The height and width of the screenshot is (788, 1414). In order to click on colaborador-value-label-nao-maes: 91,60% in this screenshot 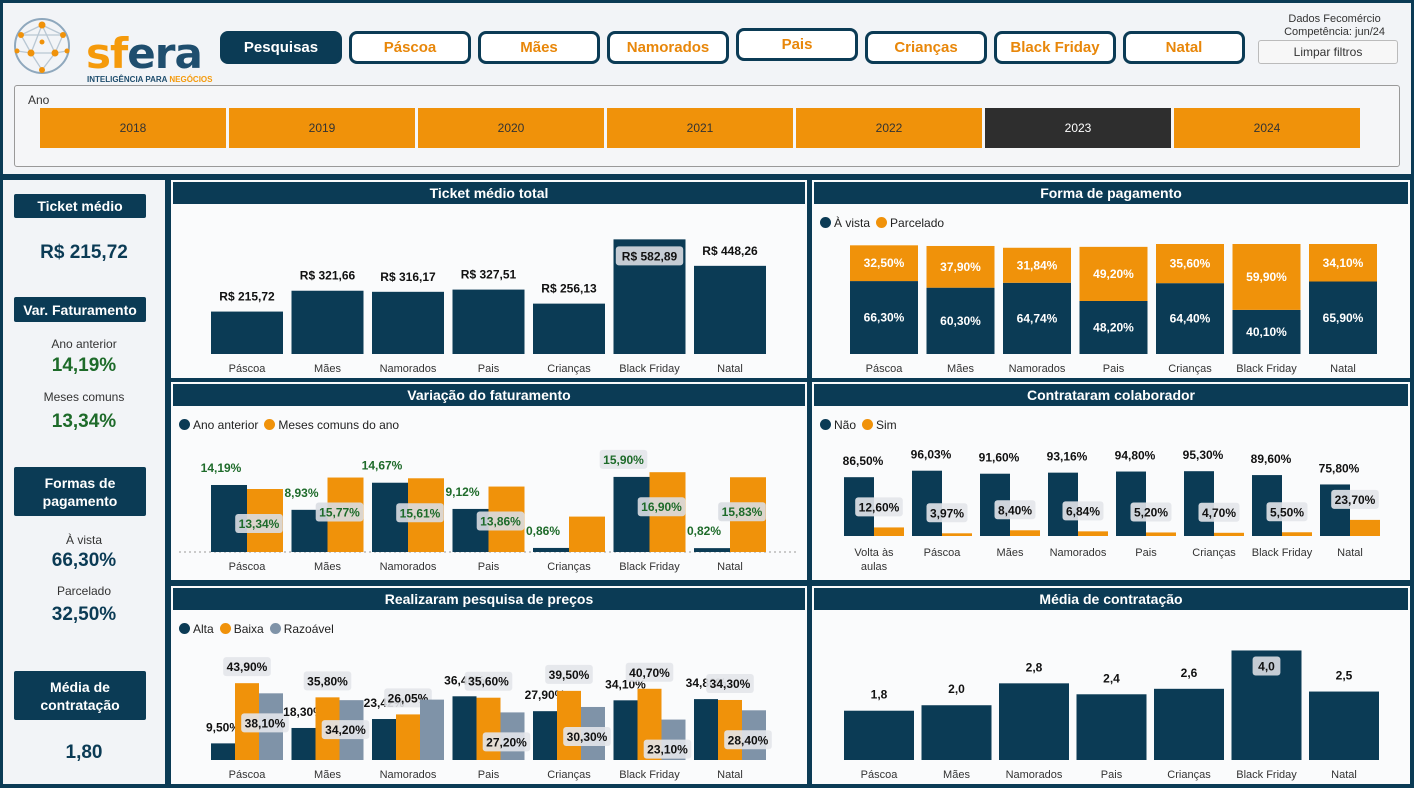, I will do `click(999, 458)`.